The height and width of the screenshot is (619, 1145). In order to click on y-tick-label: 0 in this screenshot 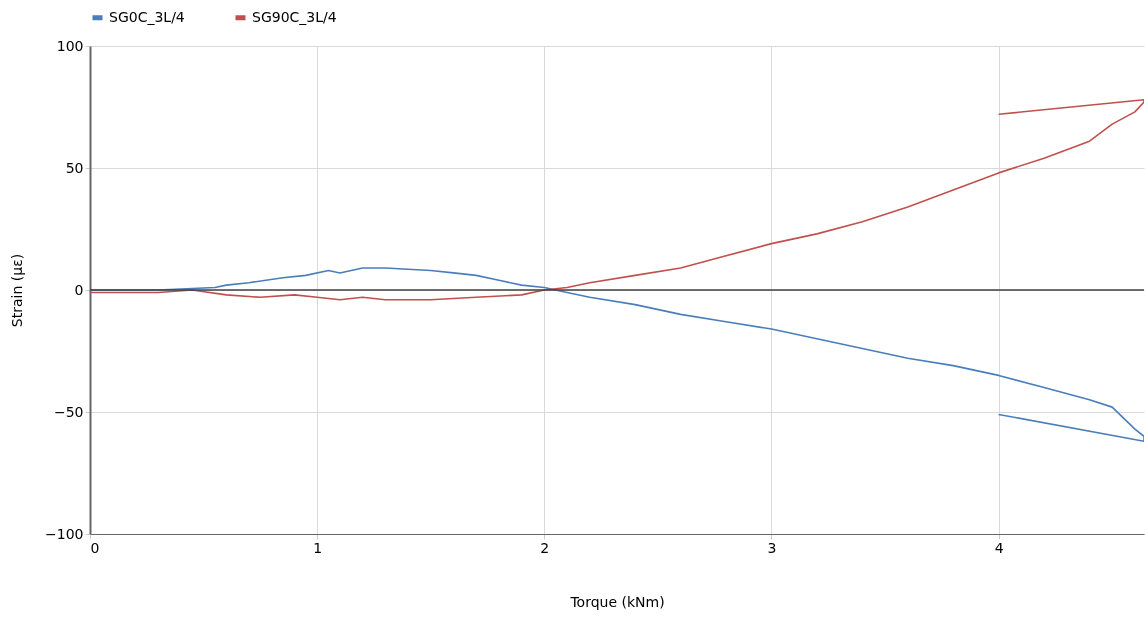, I will do `click(79, 289)`.